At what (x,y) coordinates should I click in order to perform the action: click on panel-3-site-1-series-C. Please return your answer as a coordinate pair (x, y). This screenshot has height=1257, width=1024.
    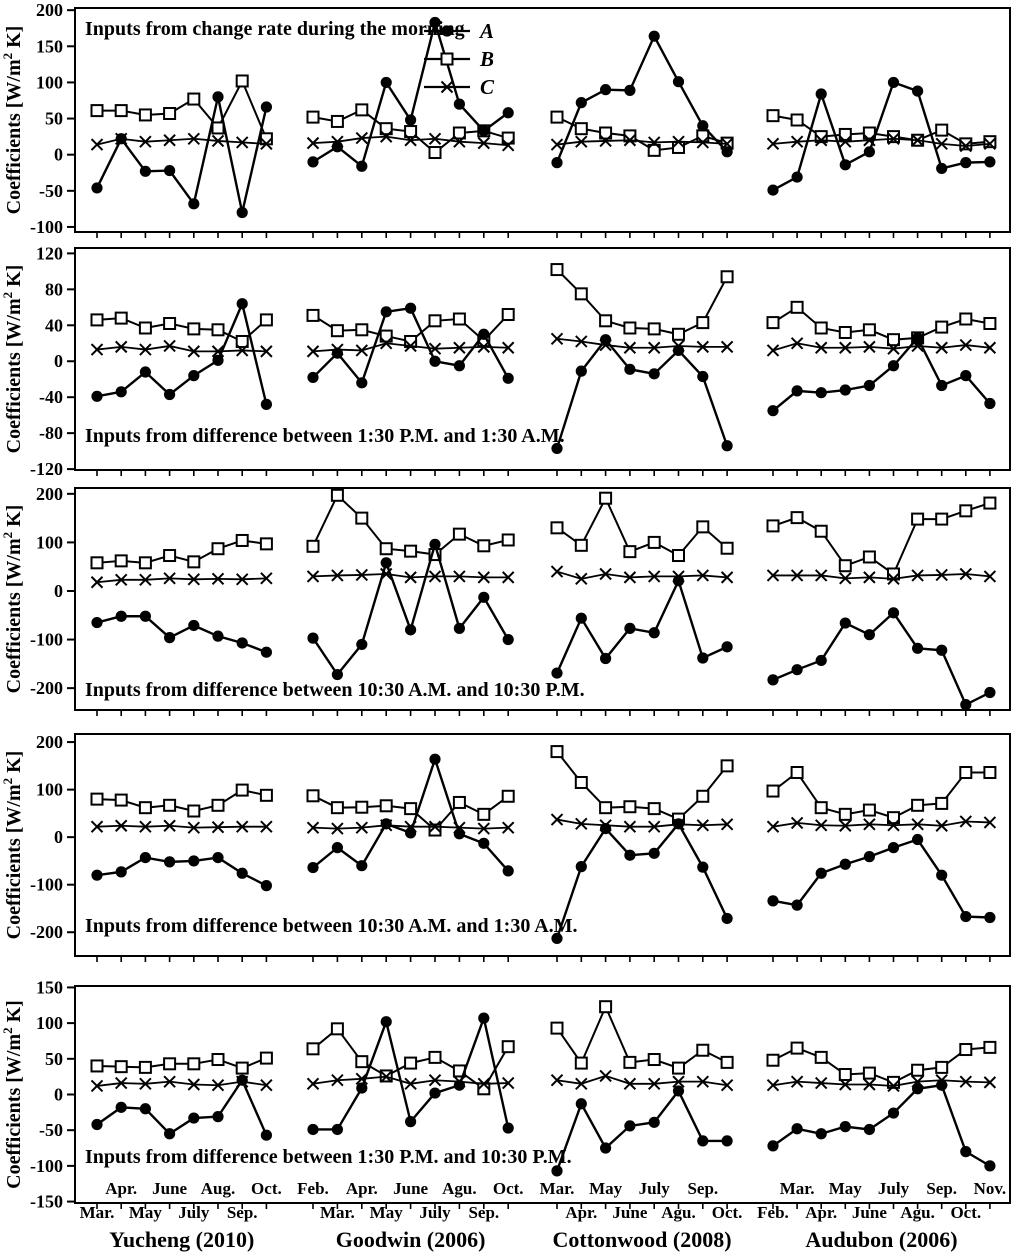
    Looking at the image, I should click on (181, 580).